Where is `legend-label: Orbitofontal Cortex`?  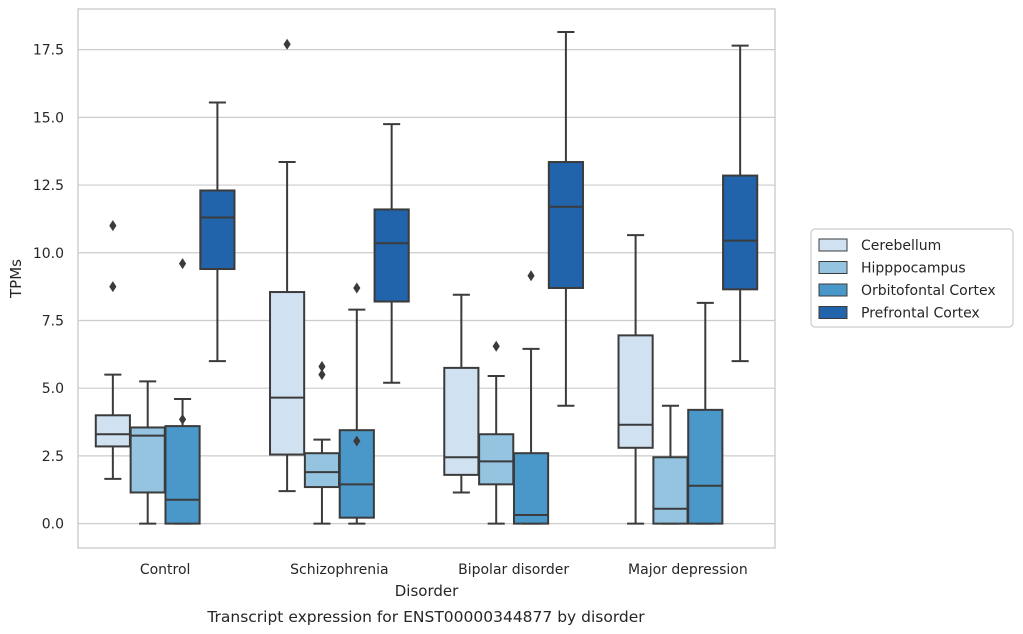
legend-label: Orbitofontal Cortex is located at coordinates (928, 291).